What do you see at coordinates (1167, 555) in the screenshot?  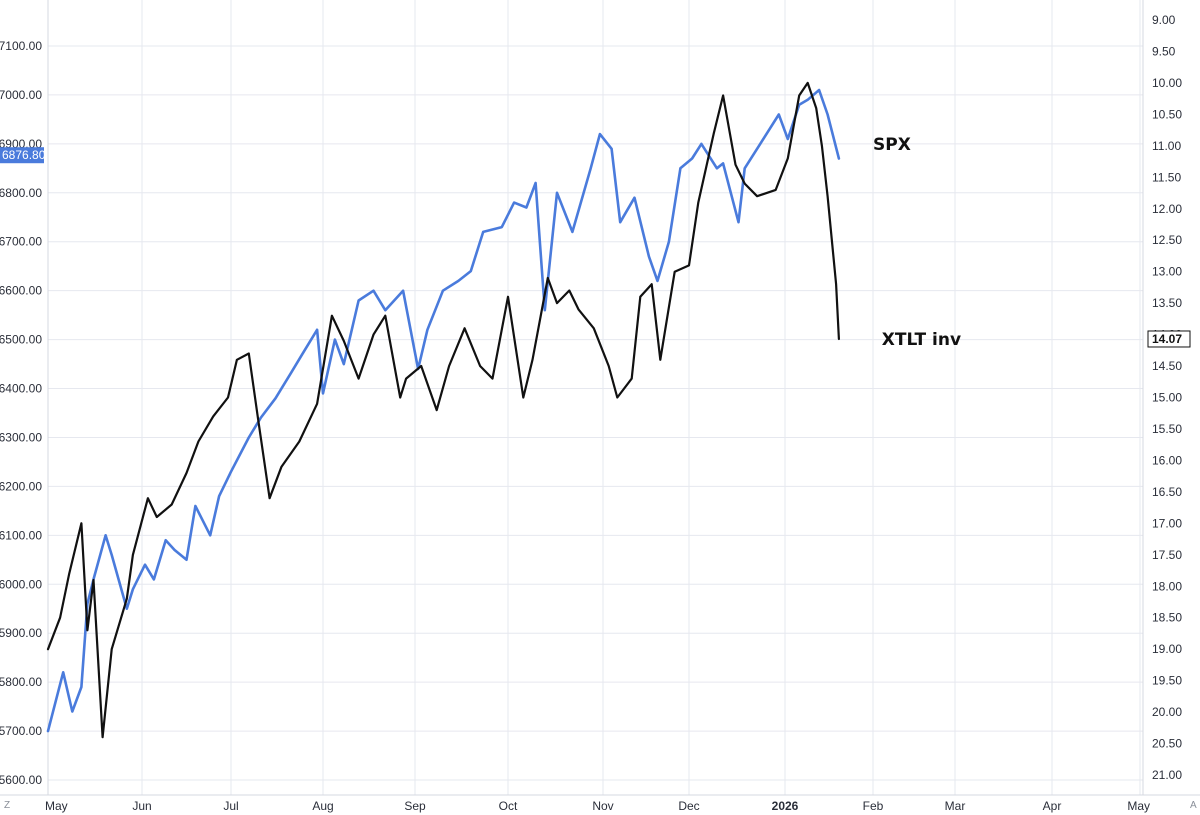 I see `right-tick-label: 17.50` at bounding box center [1167, 555].